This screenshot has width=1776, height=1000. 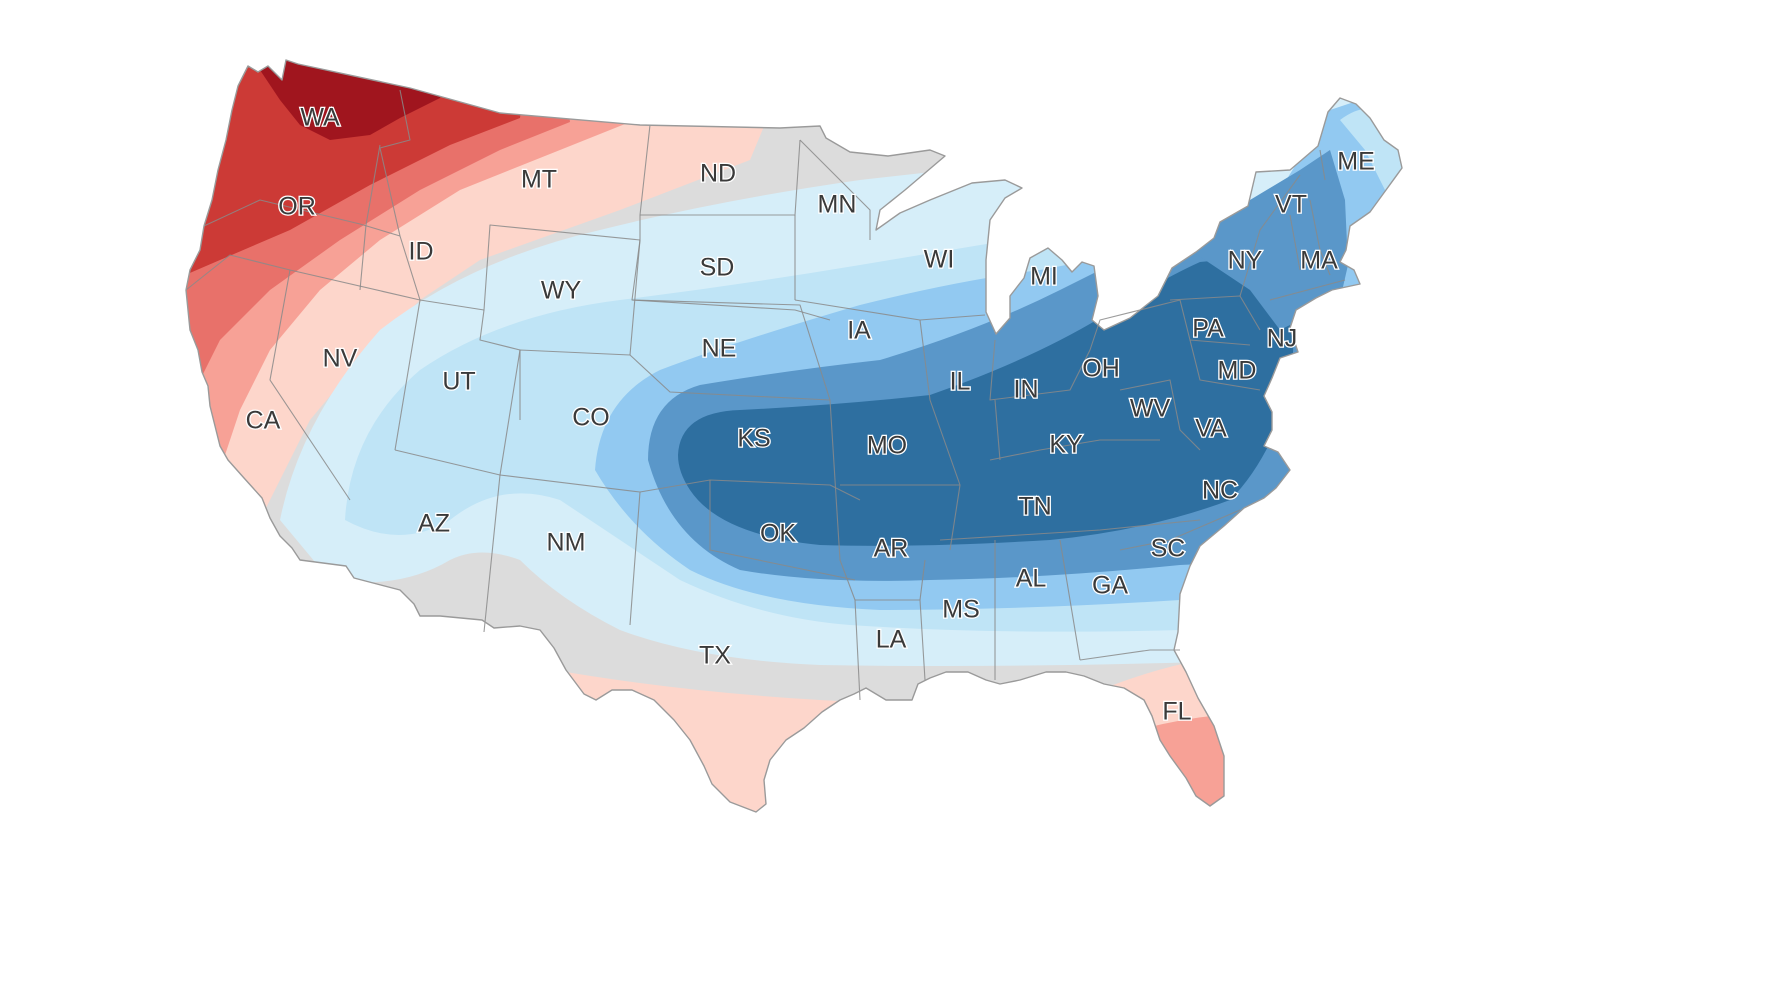 I want to click on state-label-ks: KS, so click(x=753, y=439).